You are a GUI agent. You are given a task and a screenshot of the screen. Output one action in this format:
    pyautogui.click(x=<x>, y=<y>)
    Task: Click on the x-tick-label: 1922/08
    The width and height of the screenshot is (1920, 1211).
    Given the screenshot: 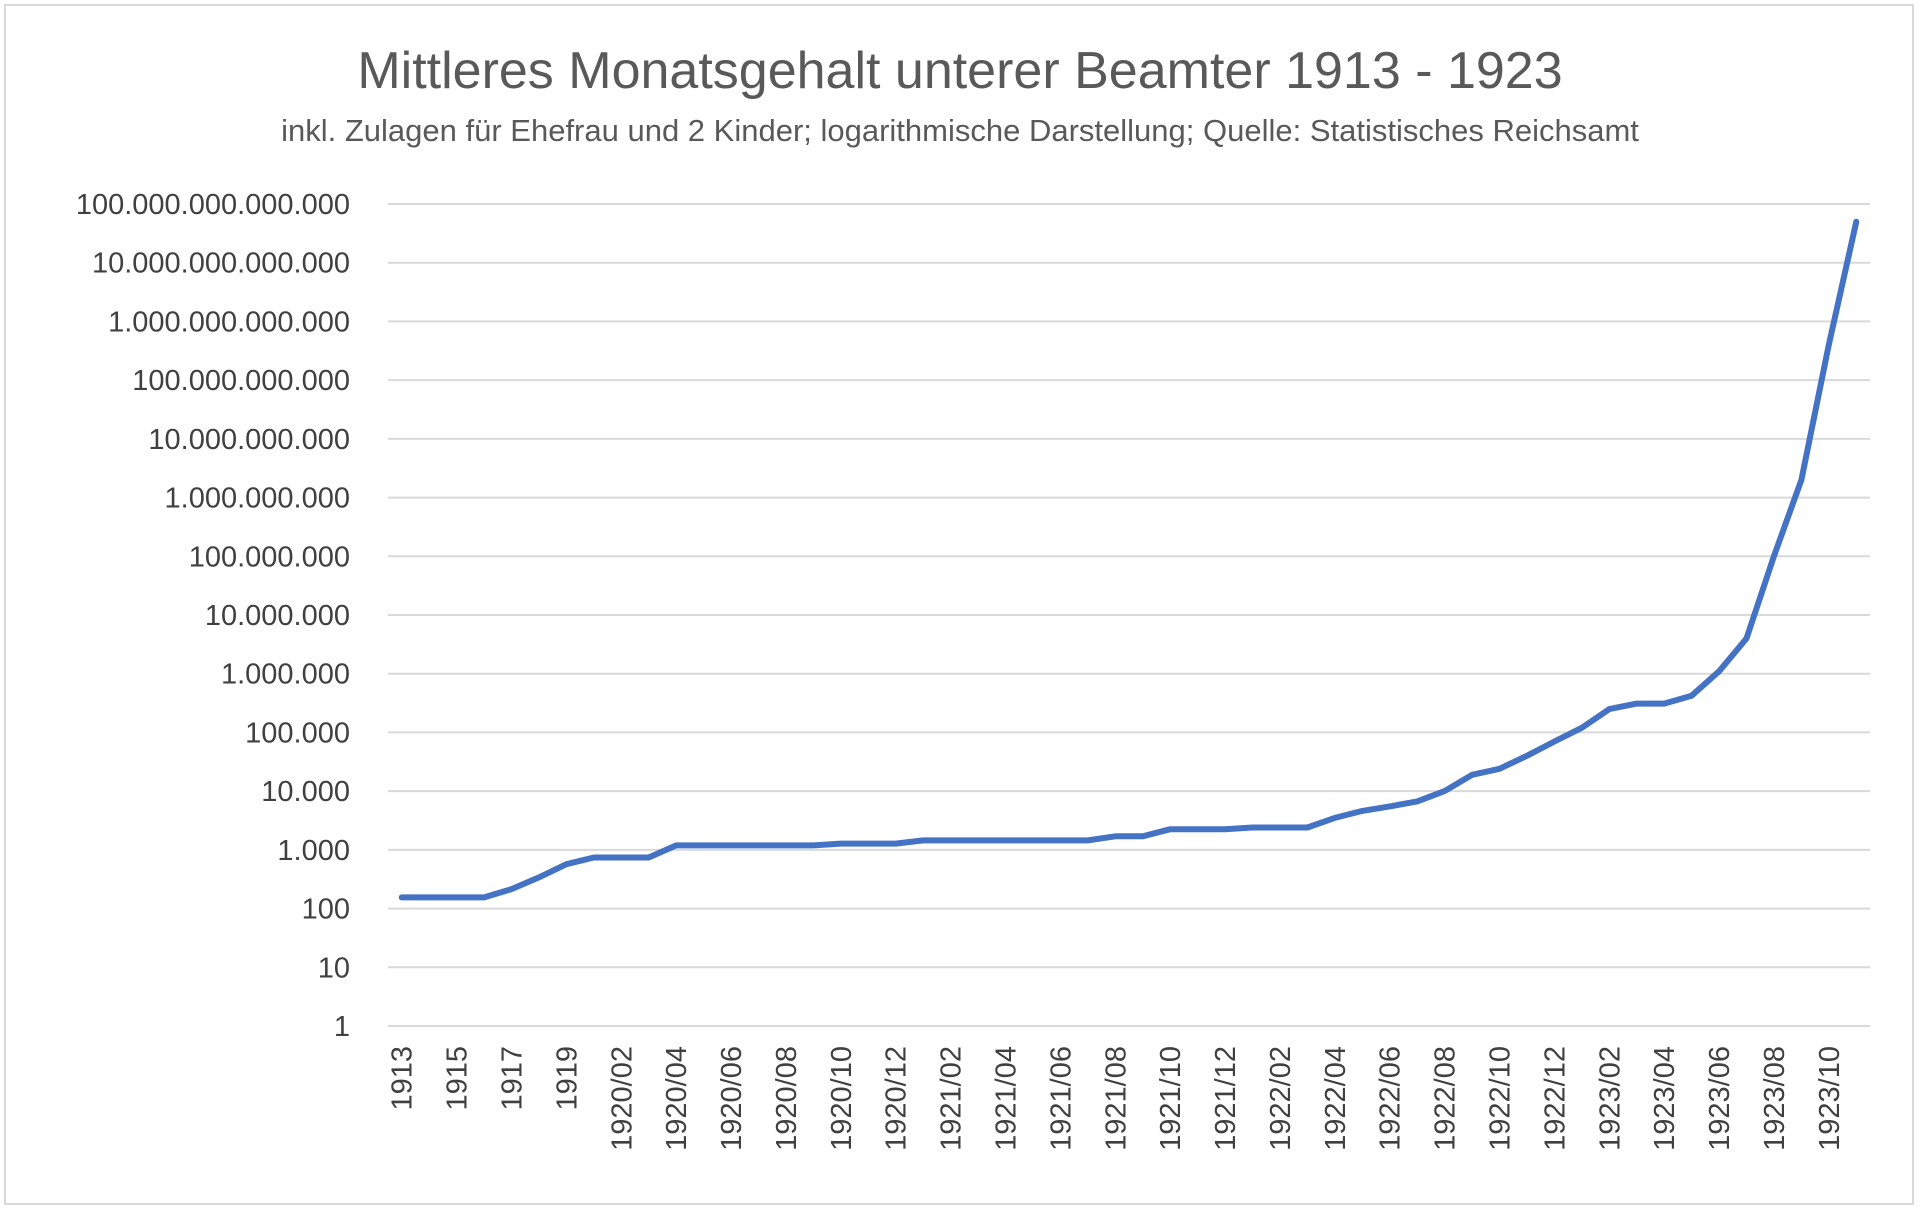 What is the action you would take?
    pyautogui.click(x=1446, y=1098)
    